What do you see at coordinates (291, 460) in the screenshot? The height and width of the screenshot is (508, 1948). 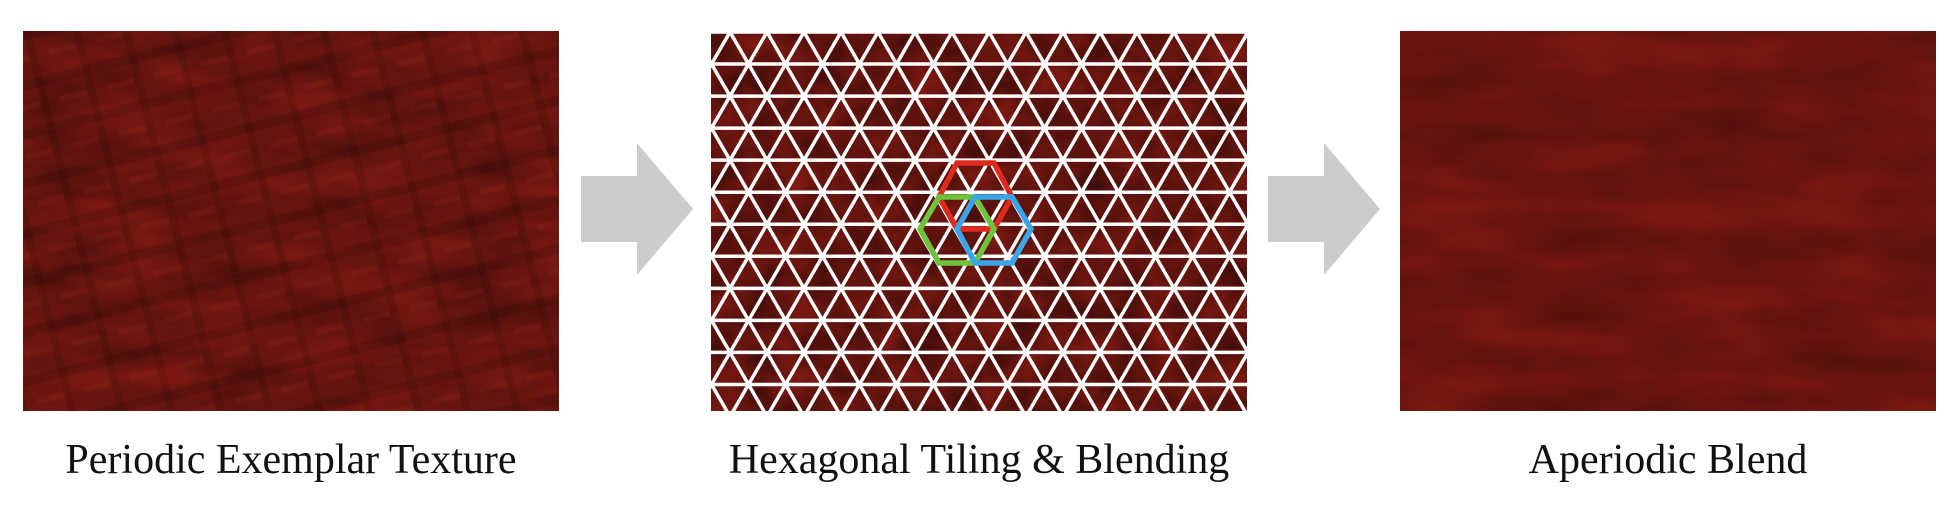 I see `caption-exemplar: Periodic Exemplar Texture` at bounding box center [291, 460].